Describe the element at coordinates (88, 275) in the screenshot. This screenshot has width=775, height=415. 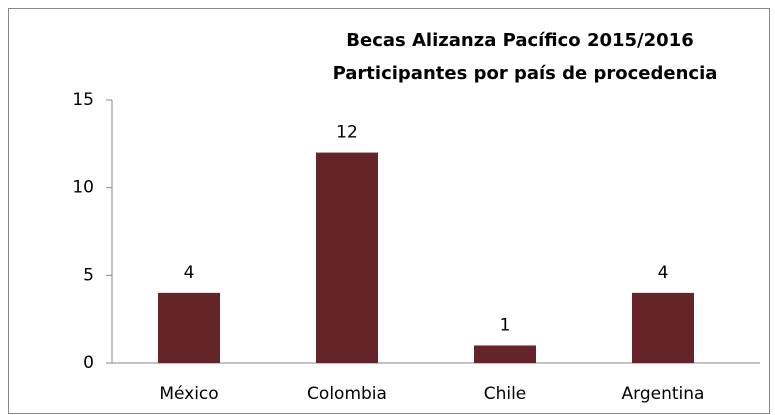
I see `y-tick-label: 5` at that location.